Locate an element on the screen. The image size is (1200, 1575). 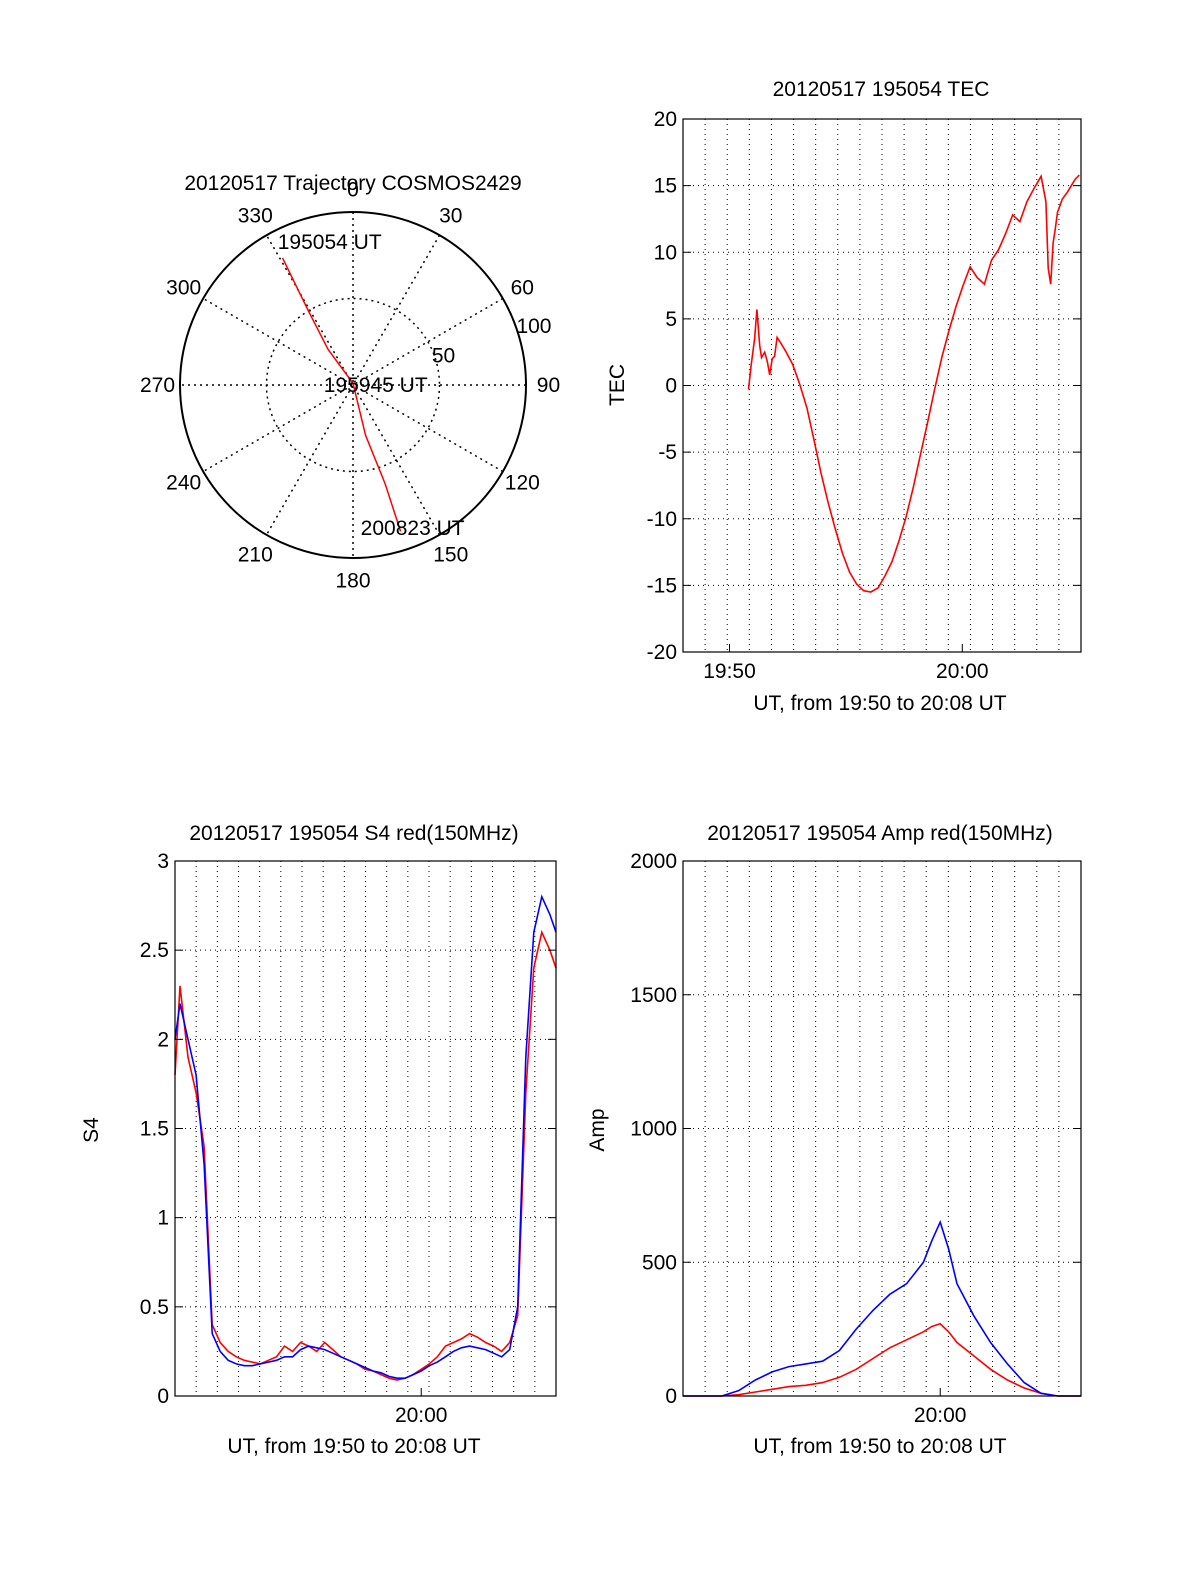
polar-azimuth-label-180: 180 is located at coordinates (352, 580).